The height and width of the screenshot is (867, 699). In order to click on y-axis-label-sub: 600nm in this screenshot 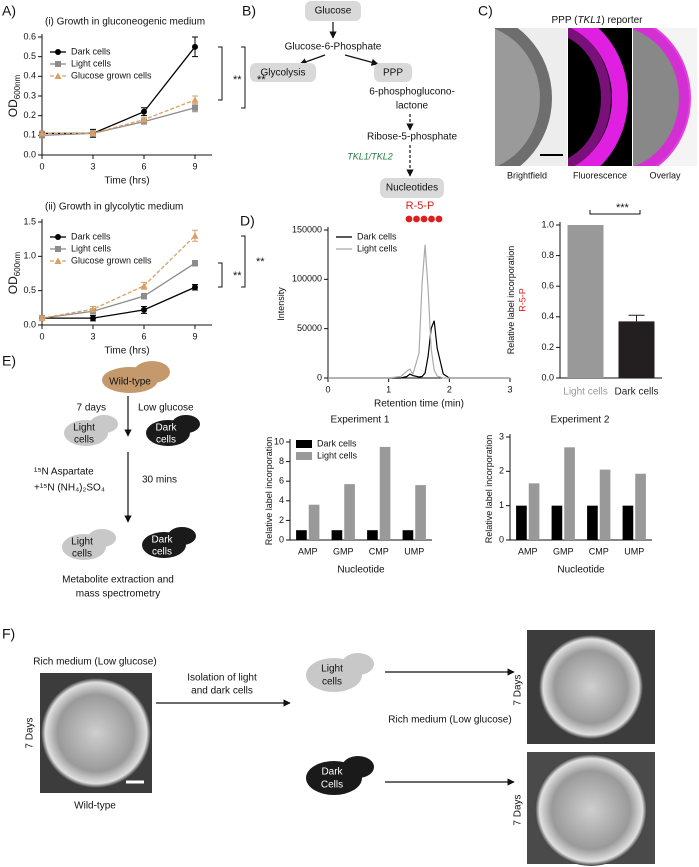, I will do `click(17, 86)`.